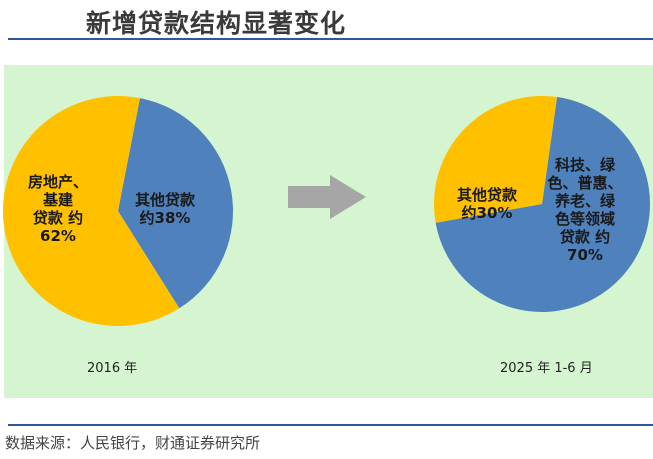 This screenshot has height=459, width=653. Describe the element at coordinates (112, 368) in the screenshot. I see `caption-2016: 2016 年` at that location.